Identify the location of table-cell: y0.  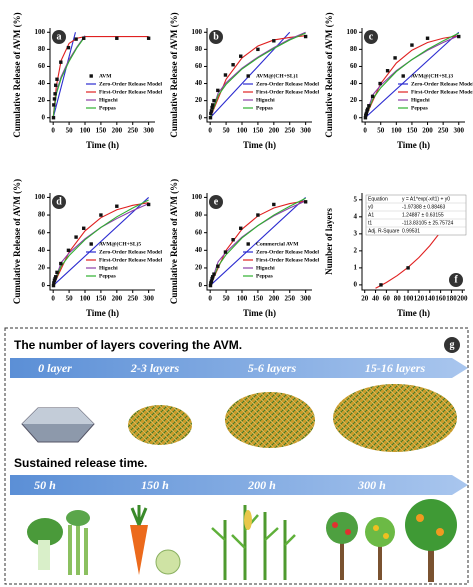
(371, 207).